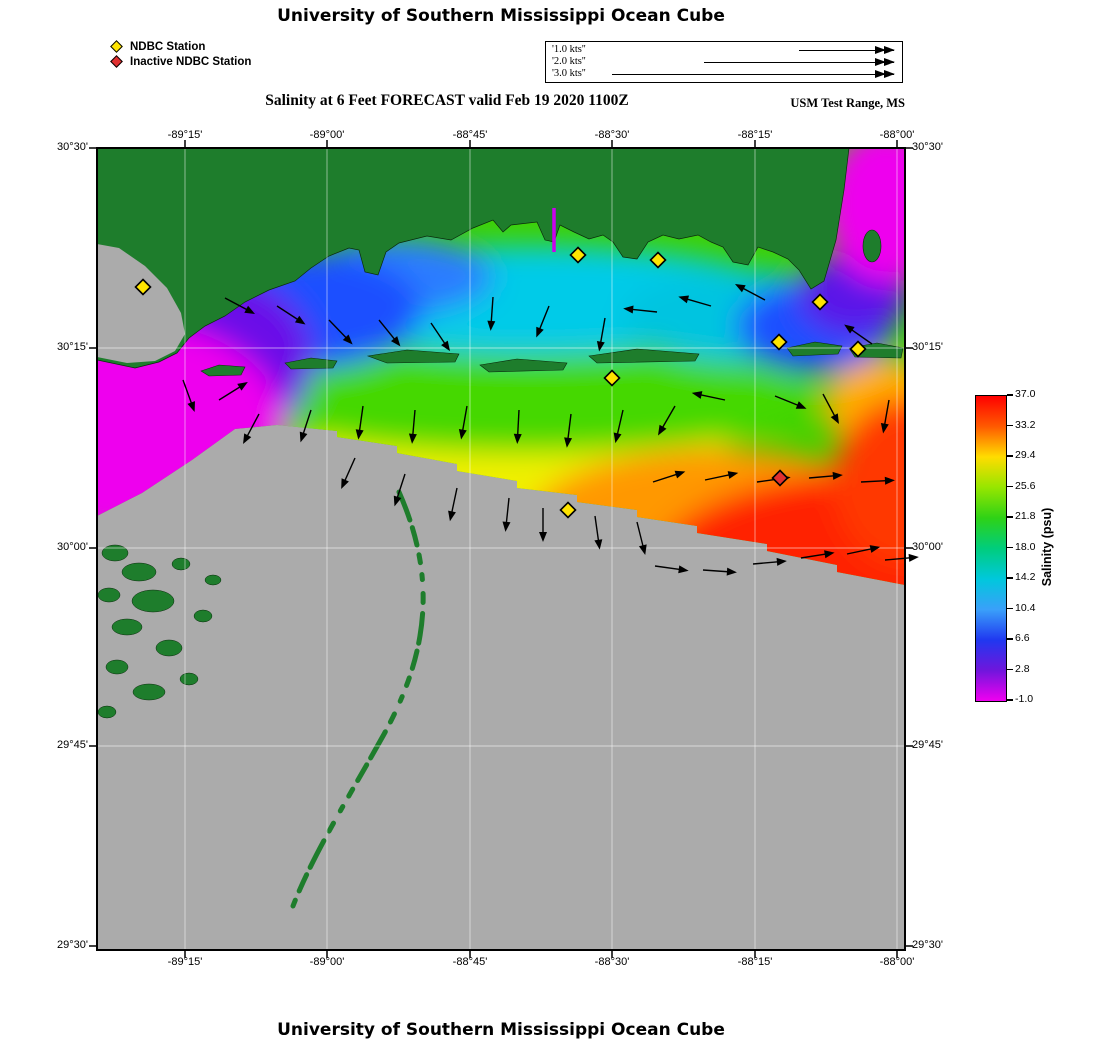 This screenshot has height=1050, width=1100. I want to click on lon-tick-label: -89°15', so click(185, 962).